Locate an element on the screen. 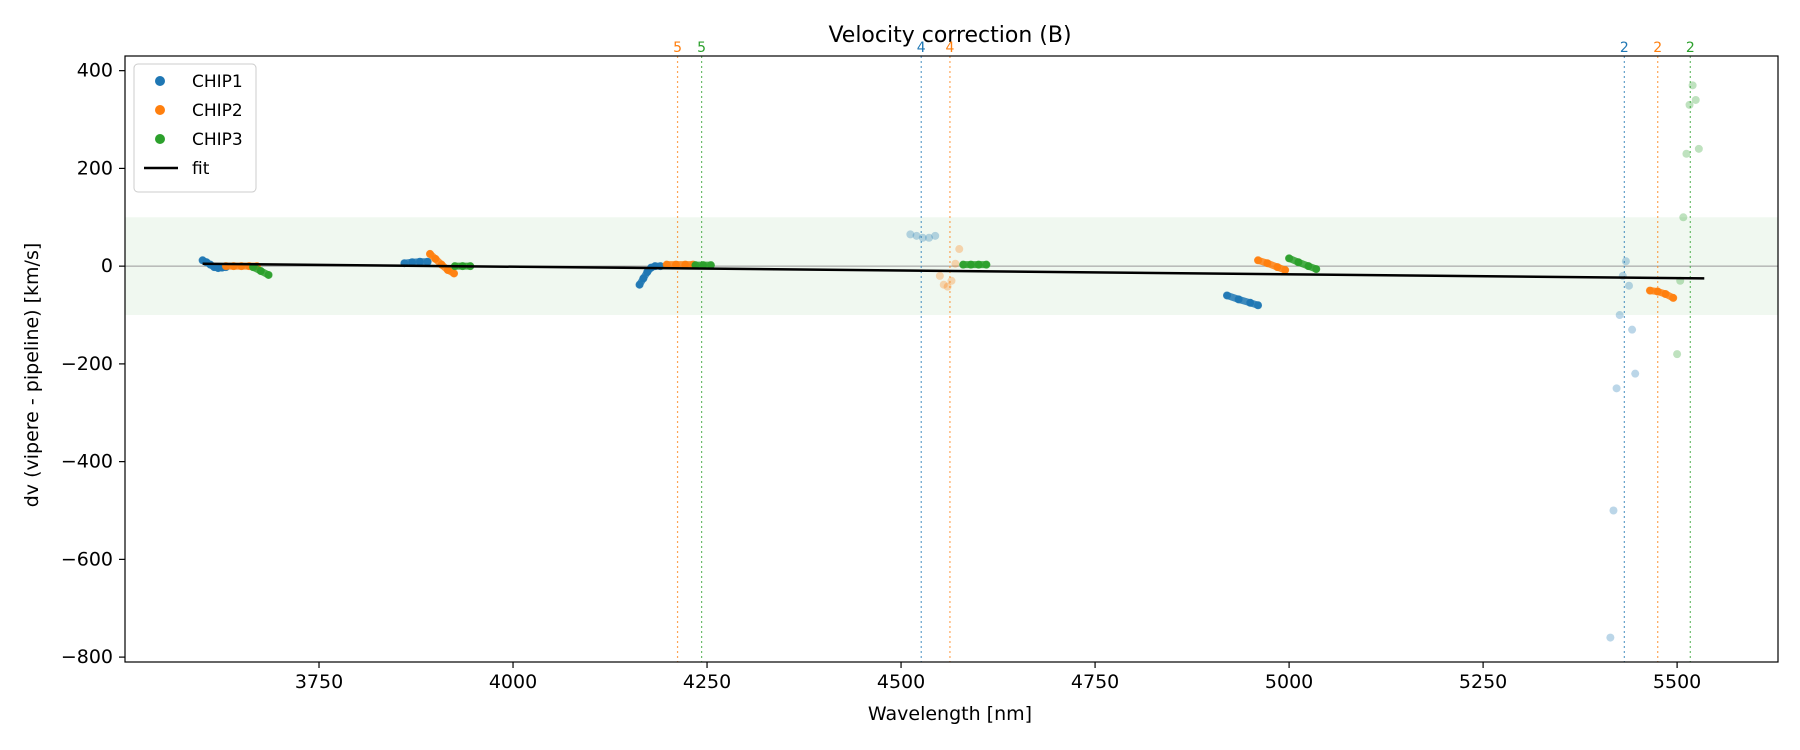 The image size is (1800, 750). legend-label: CHIP3 is located at coordinates (217, 140).